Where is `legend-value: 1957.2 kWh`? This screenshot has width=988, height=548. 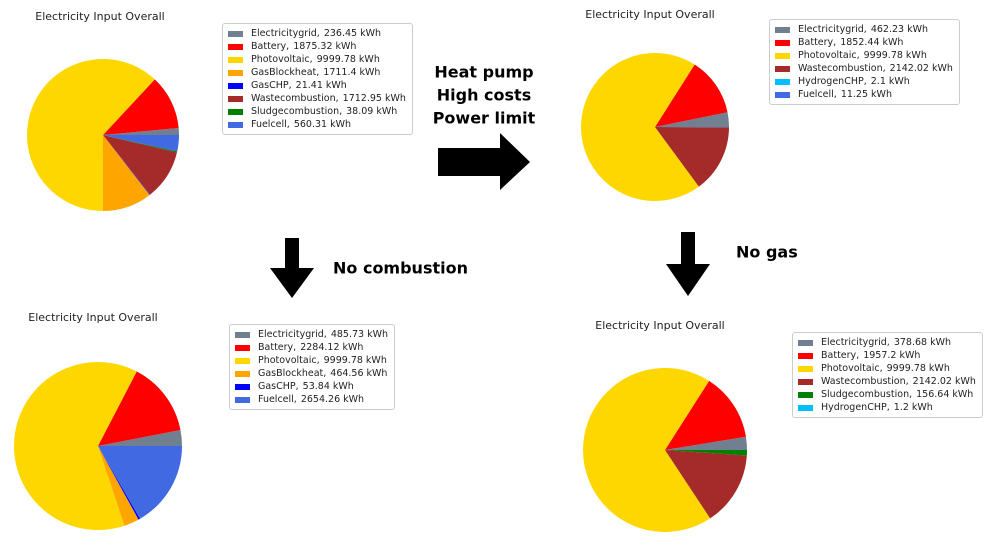
legend-value: 1957.2 kWh is located at coordinates (892, 355).